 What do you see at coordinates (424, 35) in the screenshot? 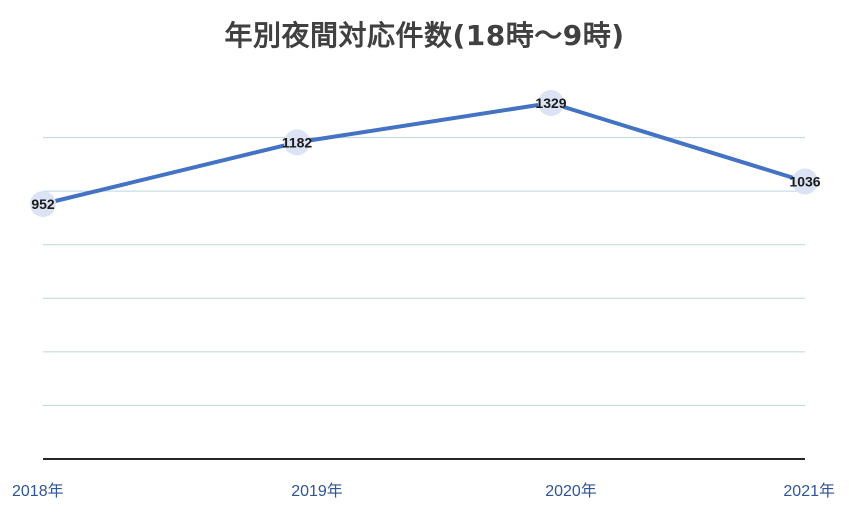
I see `chart-title: 年別夜間対応件数(18時～9時)` at bounding box center [424, 35].